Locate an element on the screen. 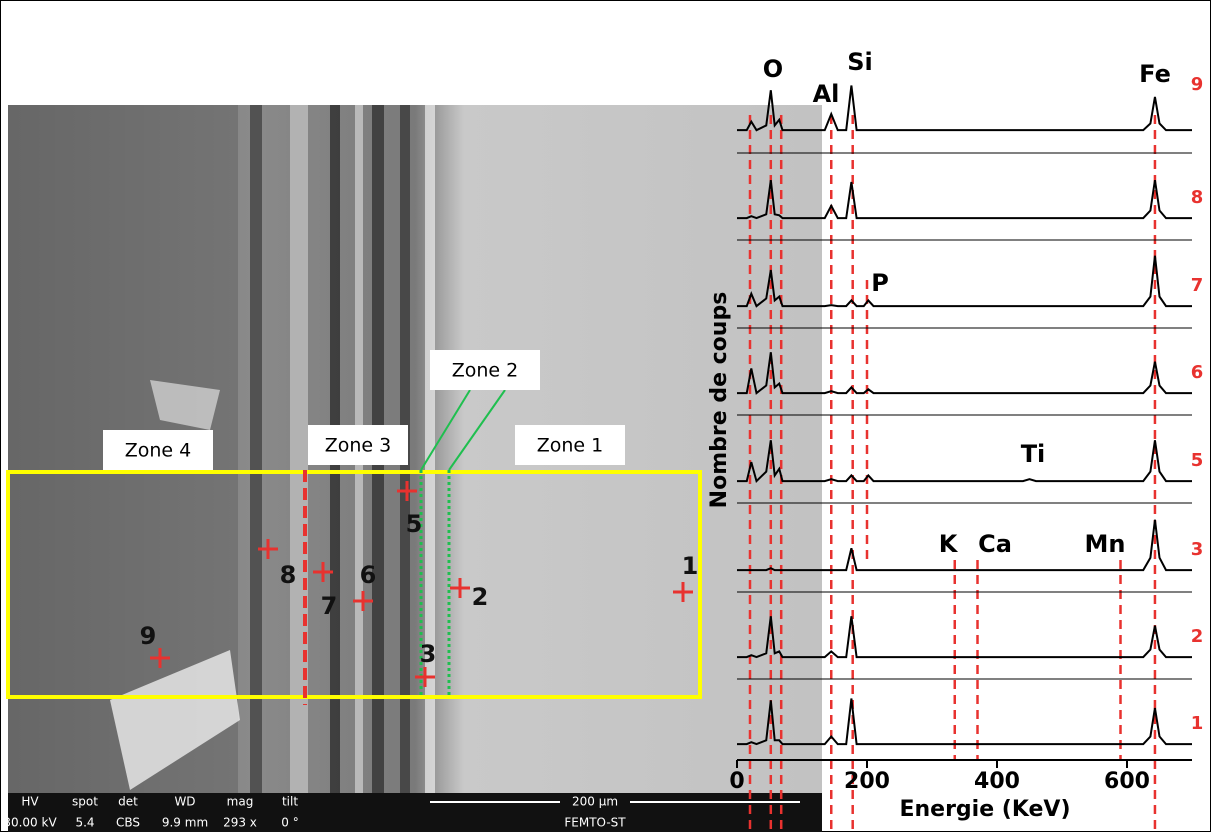 Image resolution: width=1211 pixels, height=832 pixels. row-label: 3 is located at coordinates (1197, 549).